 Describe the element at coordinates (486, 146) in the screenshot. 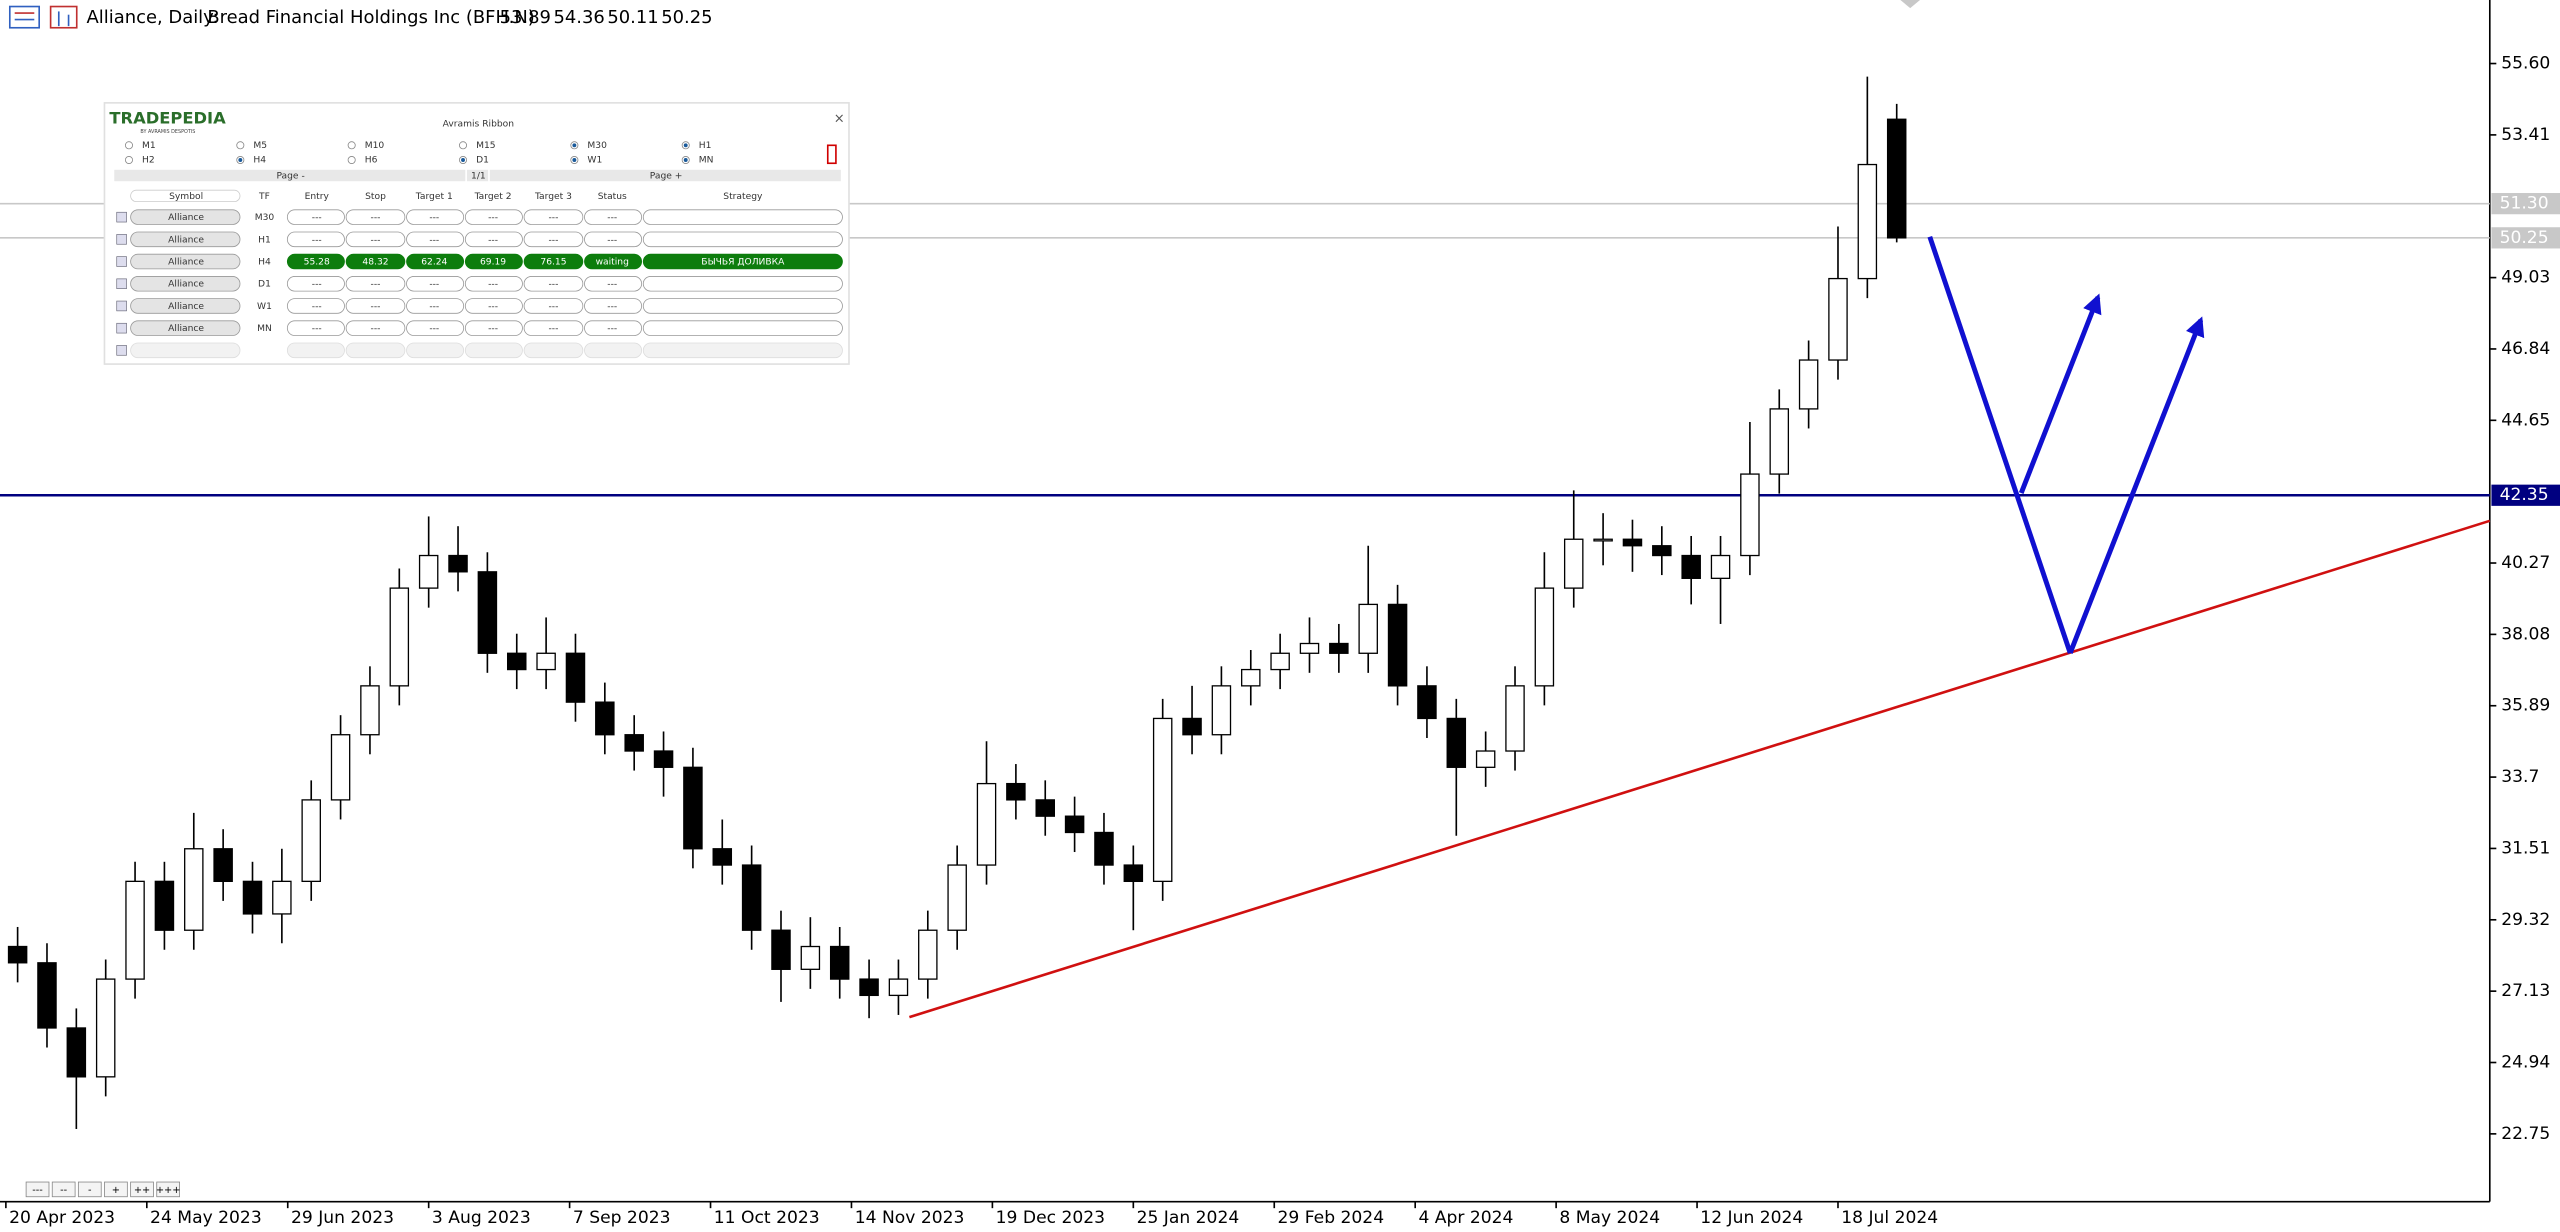

I see `timeframe-label: M15` at that location.